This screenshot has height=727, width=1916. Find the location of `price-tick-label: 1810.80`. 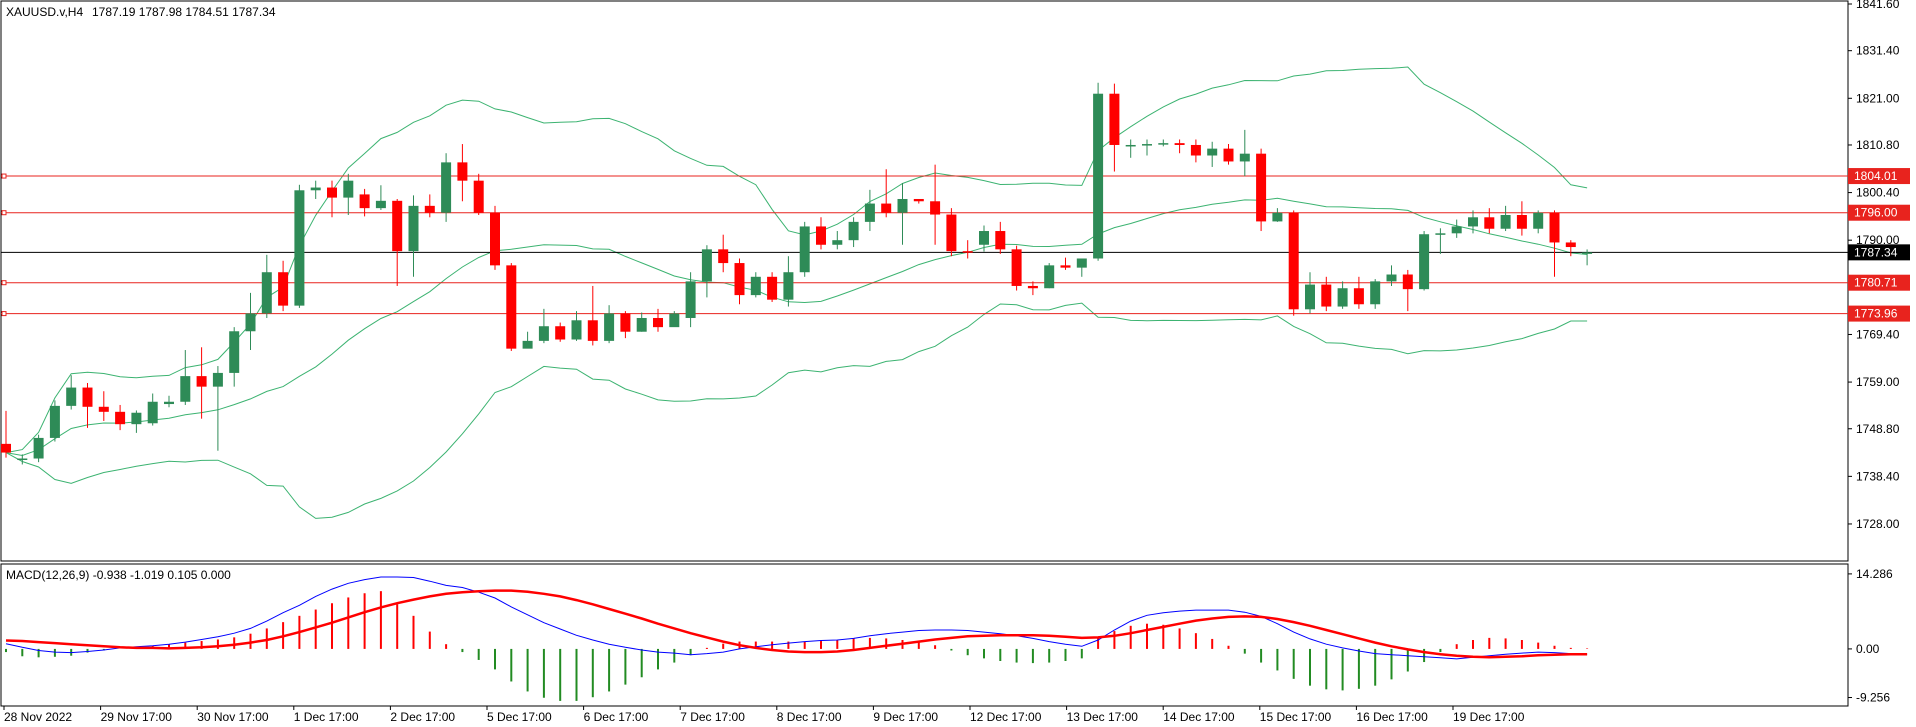

price-tick-label: 1810.80 is located at coordinates (1878, 145).